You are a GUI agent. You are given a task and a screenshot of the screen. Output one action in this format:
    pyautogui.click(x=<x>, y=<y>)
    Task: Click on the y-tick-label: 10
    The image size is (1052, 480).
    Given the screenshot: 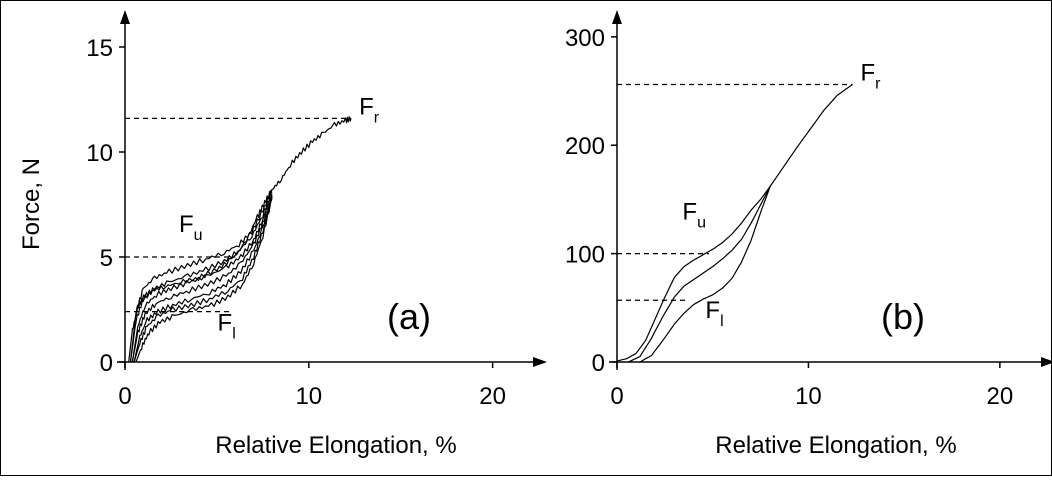 What is the action you would take?
    pyautogui.click(x=99, y=153)
    